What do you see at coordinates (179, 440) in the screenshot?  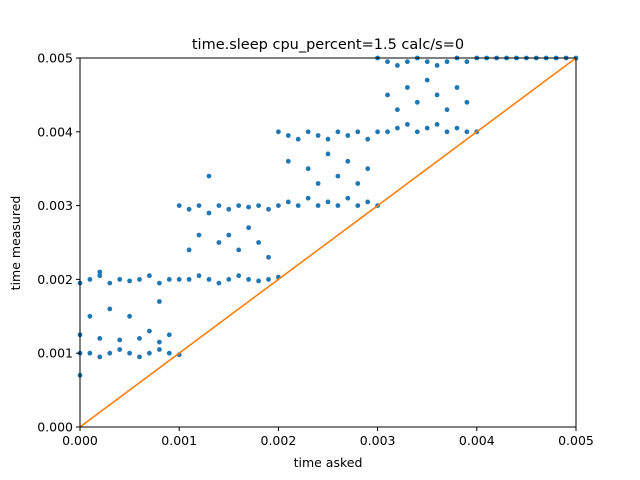 I see `x-tick-label: 0.001` at bounding box center [179, 440].